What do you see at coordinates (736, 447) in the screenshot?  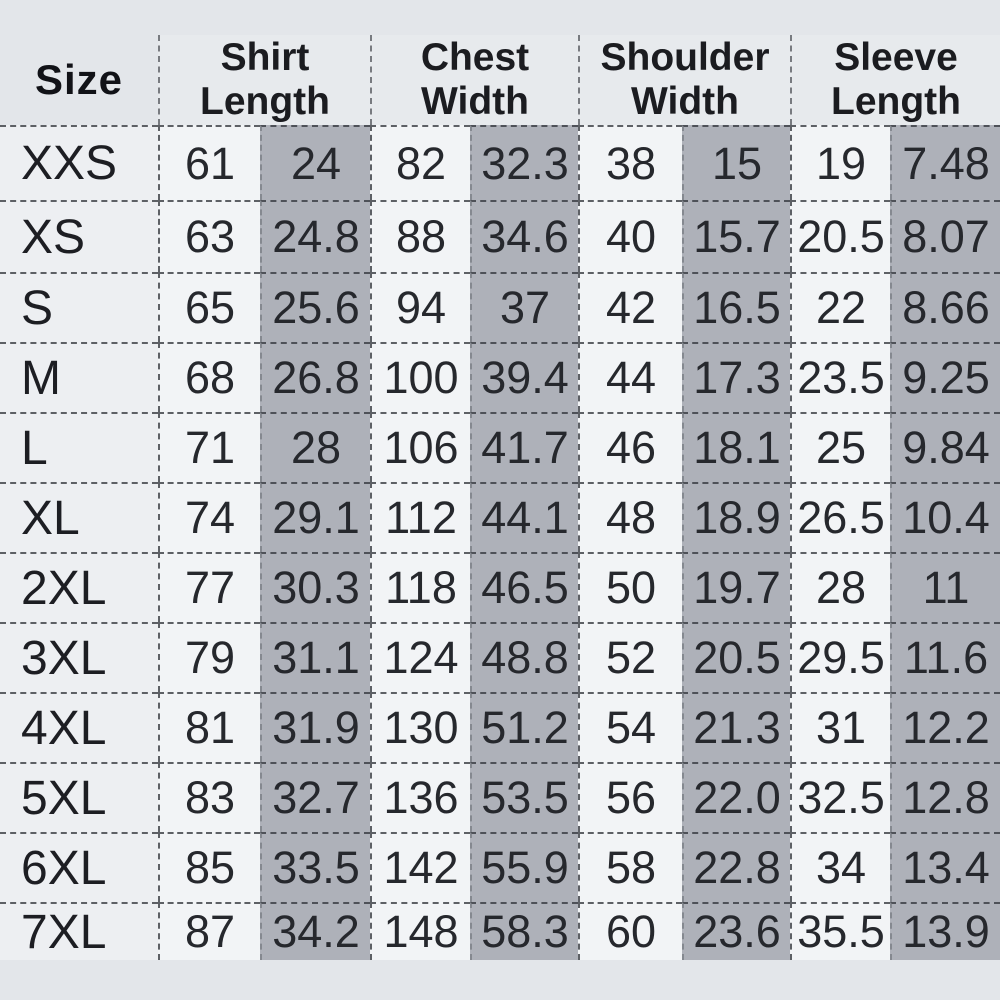 I see `table-cell: 18.1` at bounding box center [736, 447].